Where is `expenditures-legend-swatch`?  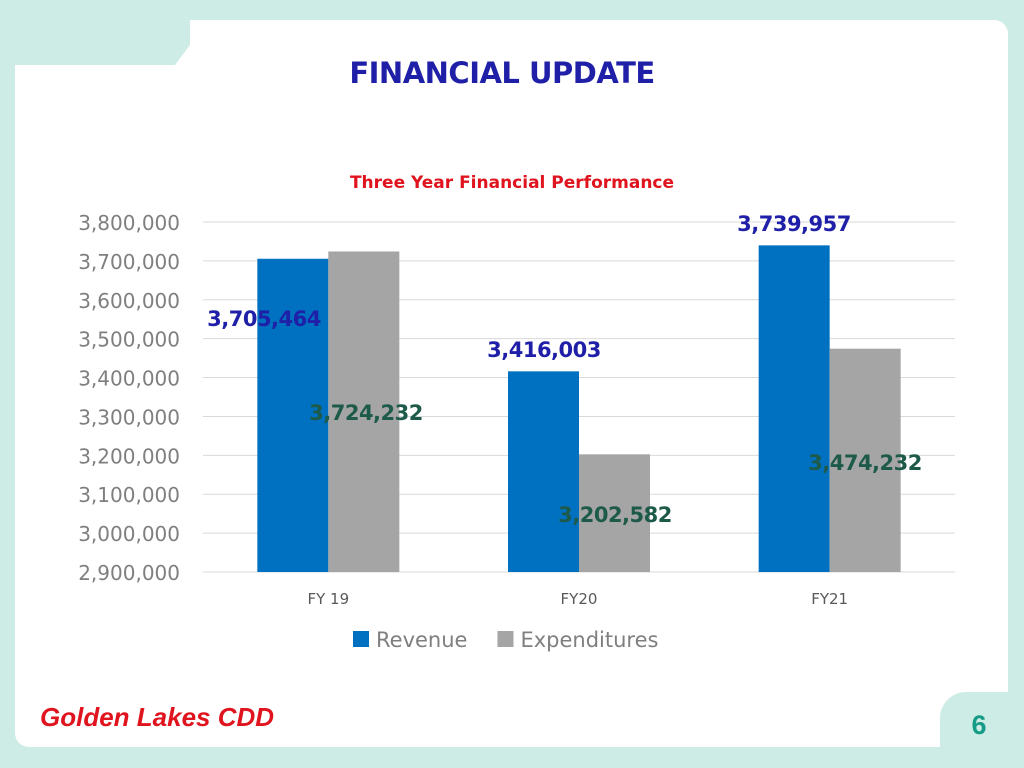 expenditures-legend-swatch is located at coordinates (505, 639).